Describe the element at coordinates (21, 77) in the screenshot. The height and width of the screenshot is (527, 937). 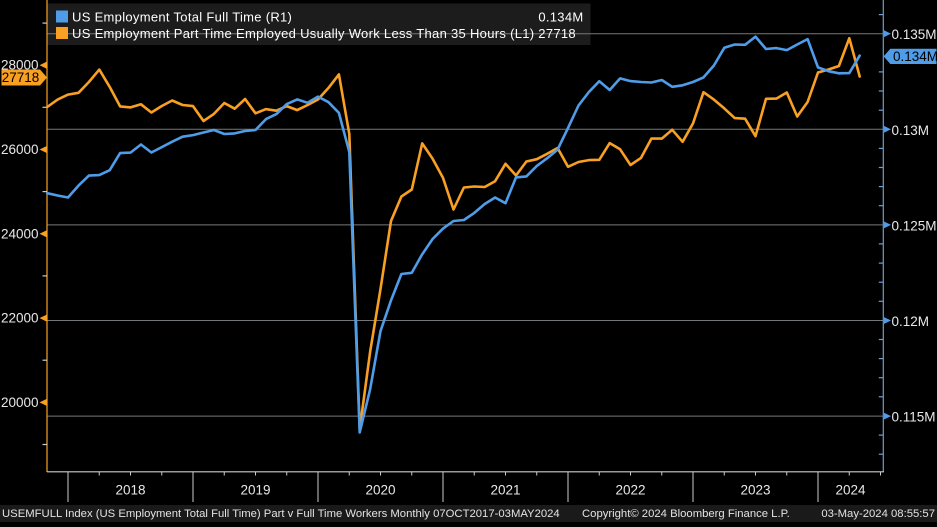
I see `svg-text: 27718` at that location.